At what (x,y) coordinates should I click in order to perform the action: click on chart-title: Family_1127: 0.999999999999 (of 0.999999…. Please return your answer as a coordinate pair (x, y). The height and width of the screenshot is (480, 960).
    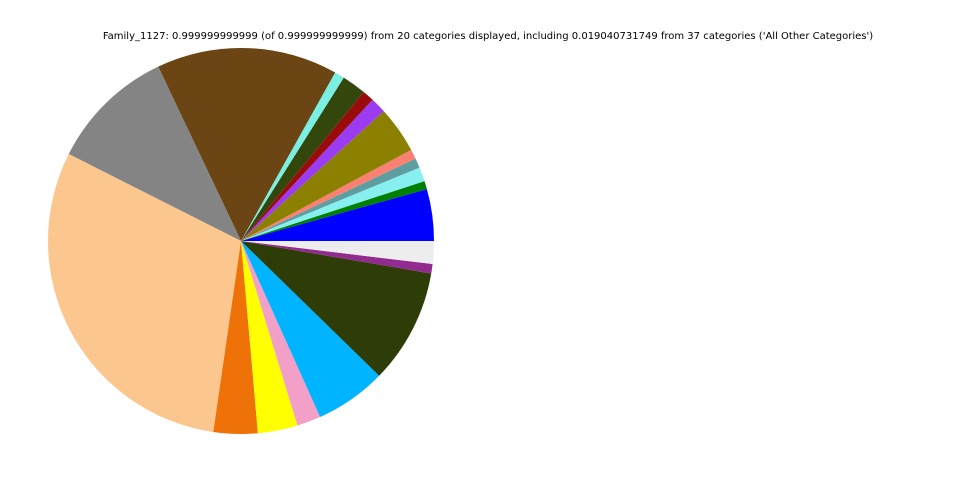
    Looking at the image, I should click on (488, 36).